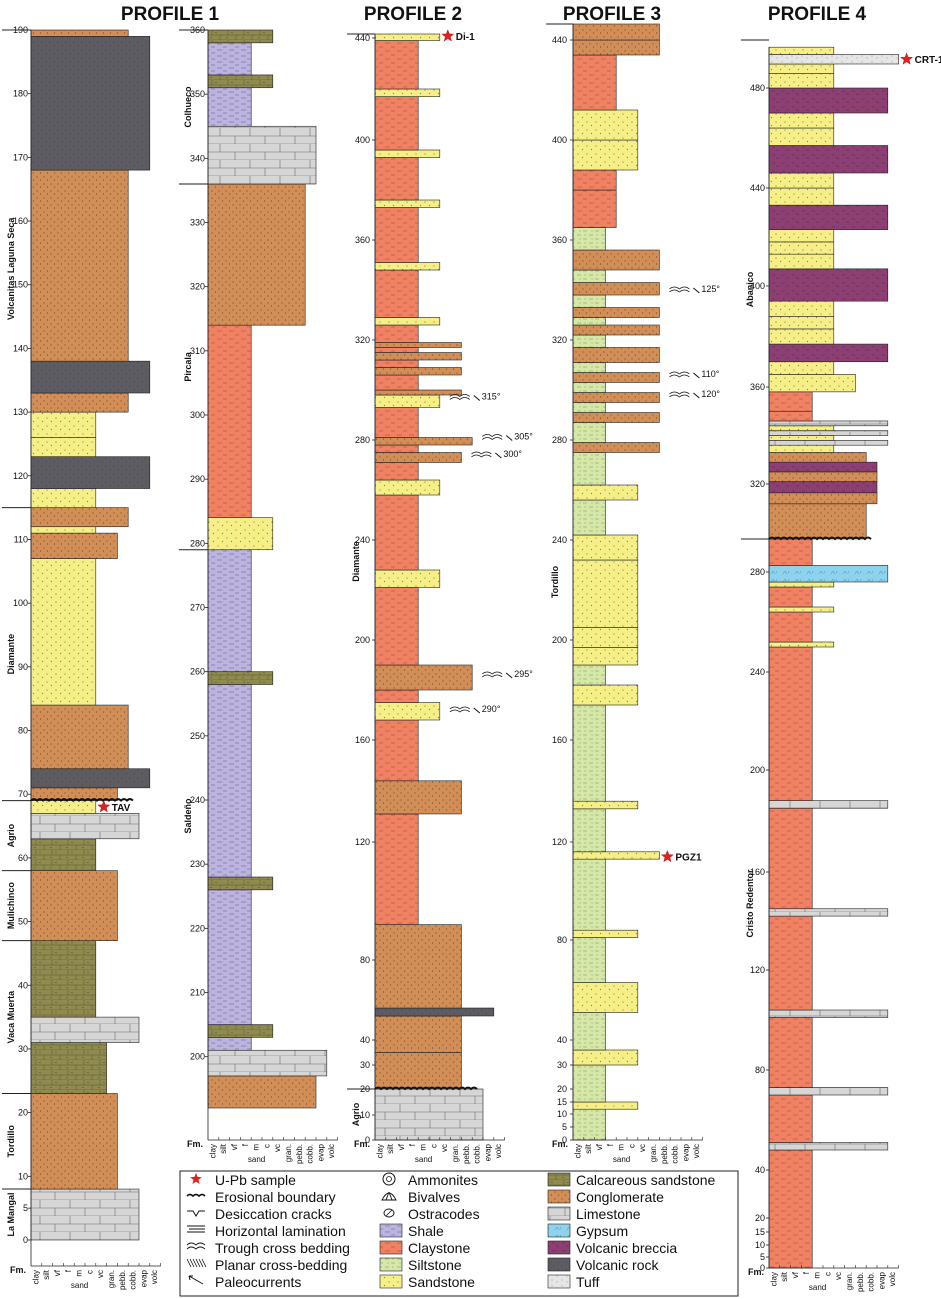 This screenshot has width=941, height=1299. Describe the element at coordinates (696, 290) in the screenshot. I see `paleocurrent-arrow` at that location.